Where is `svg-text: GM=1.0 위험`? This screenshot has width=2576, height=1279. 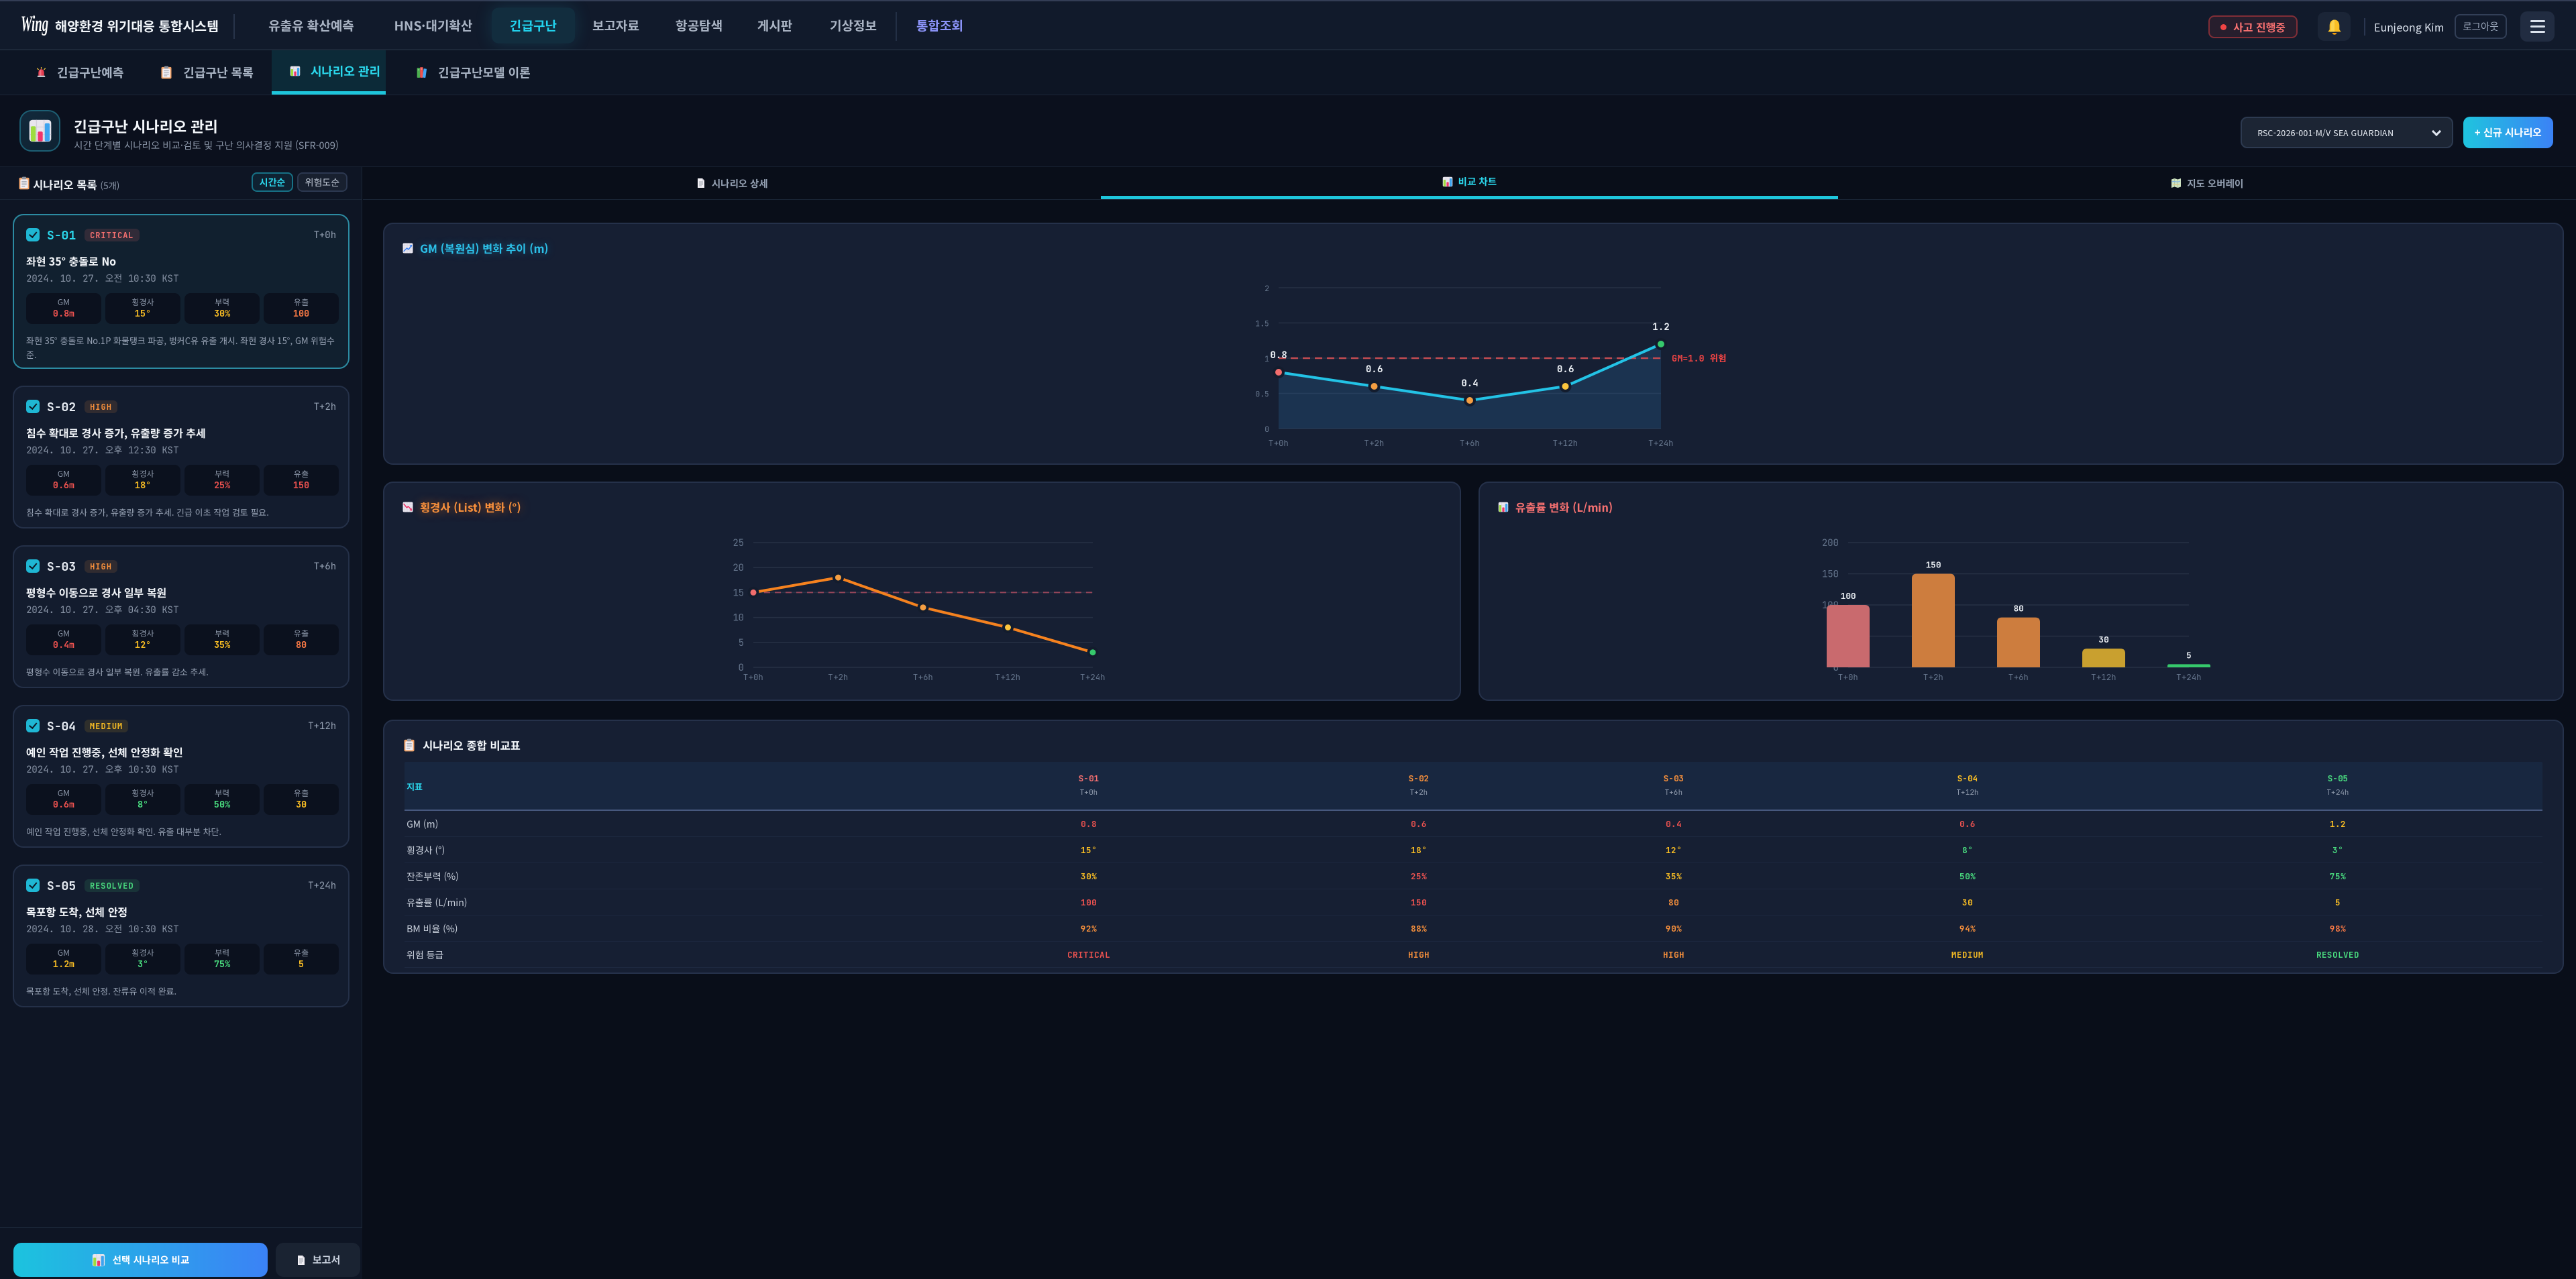 svg-text: GM=1.0 위험 is located at coordinates (1699, 359).